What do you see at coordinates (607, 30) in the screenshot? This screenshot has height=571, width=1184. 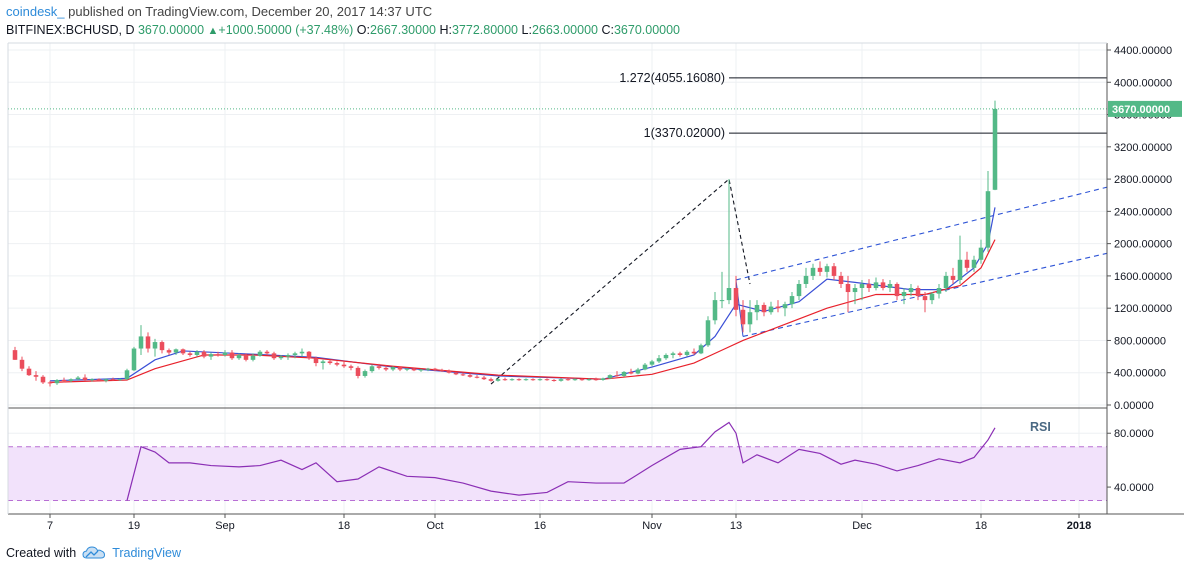 I see `close-label: C:` at bounding box center [607, 30].